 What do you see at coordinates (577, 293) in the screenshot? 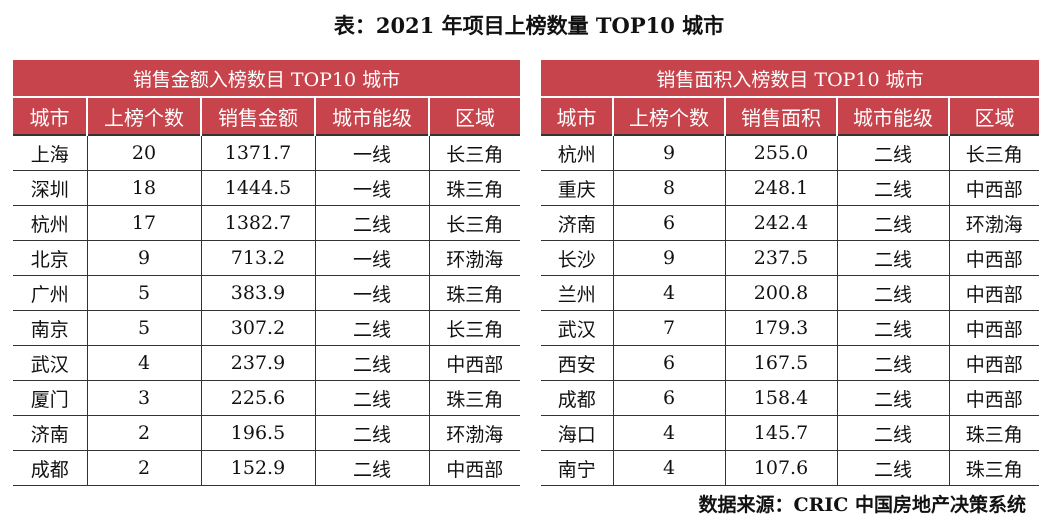
I see `table-cell: 兰州` at bounding box center [577, 293].